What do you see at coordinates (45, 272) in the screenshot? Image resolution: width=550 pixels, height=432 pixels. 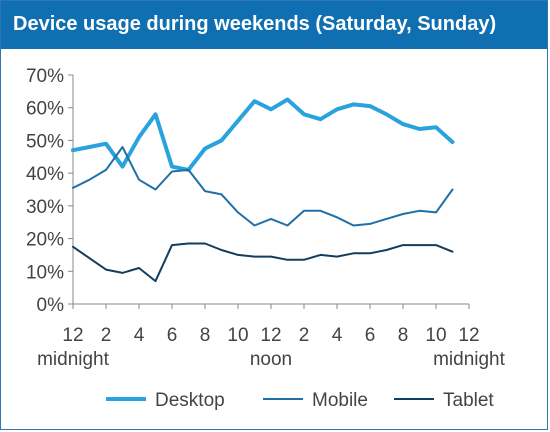 I see `y-tick-label: 10%` at bounding box center [45, 272].